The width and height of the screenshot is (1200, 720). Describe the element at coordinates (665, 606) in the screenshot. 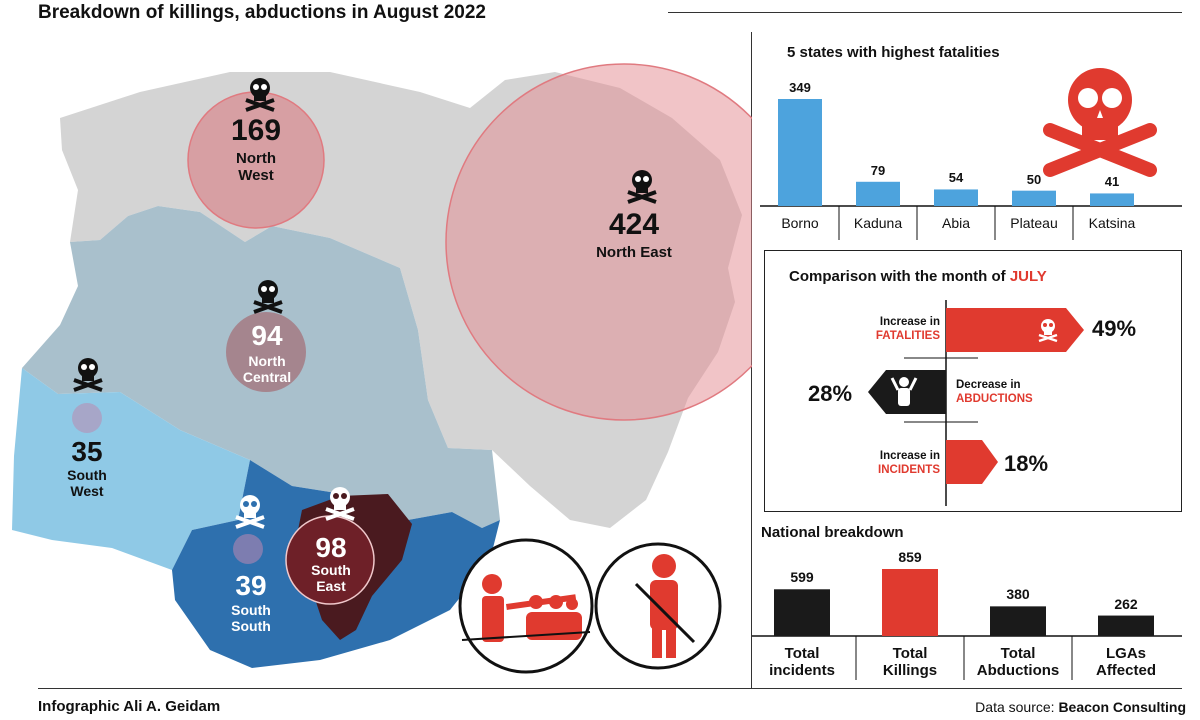

I see `gunman-icon` at that location.